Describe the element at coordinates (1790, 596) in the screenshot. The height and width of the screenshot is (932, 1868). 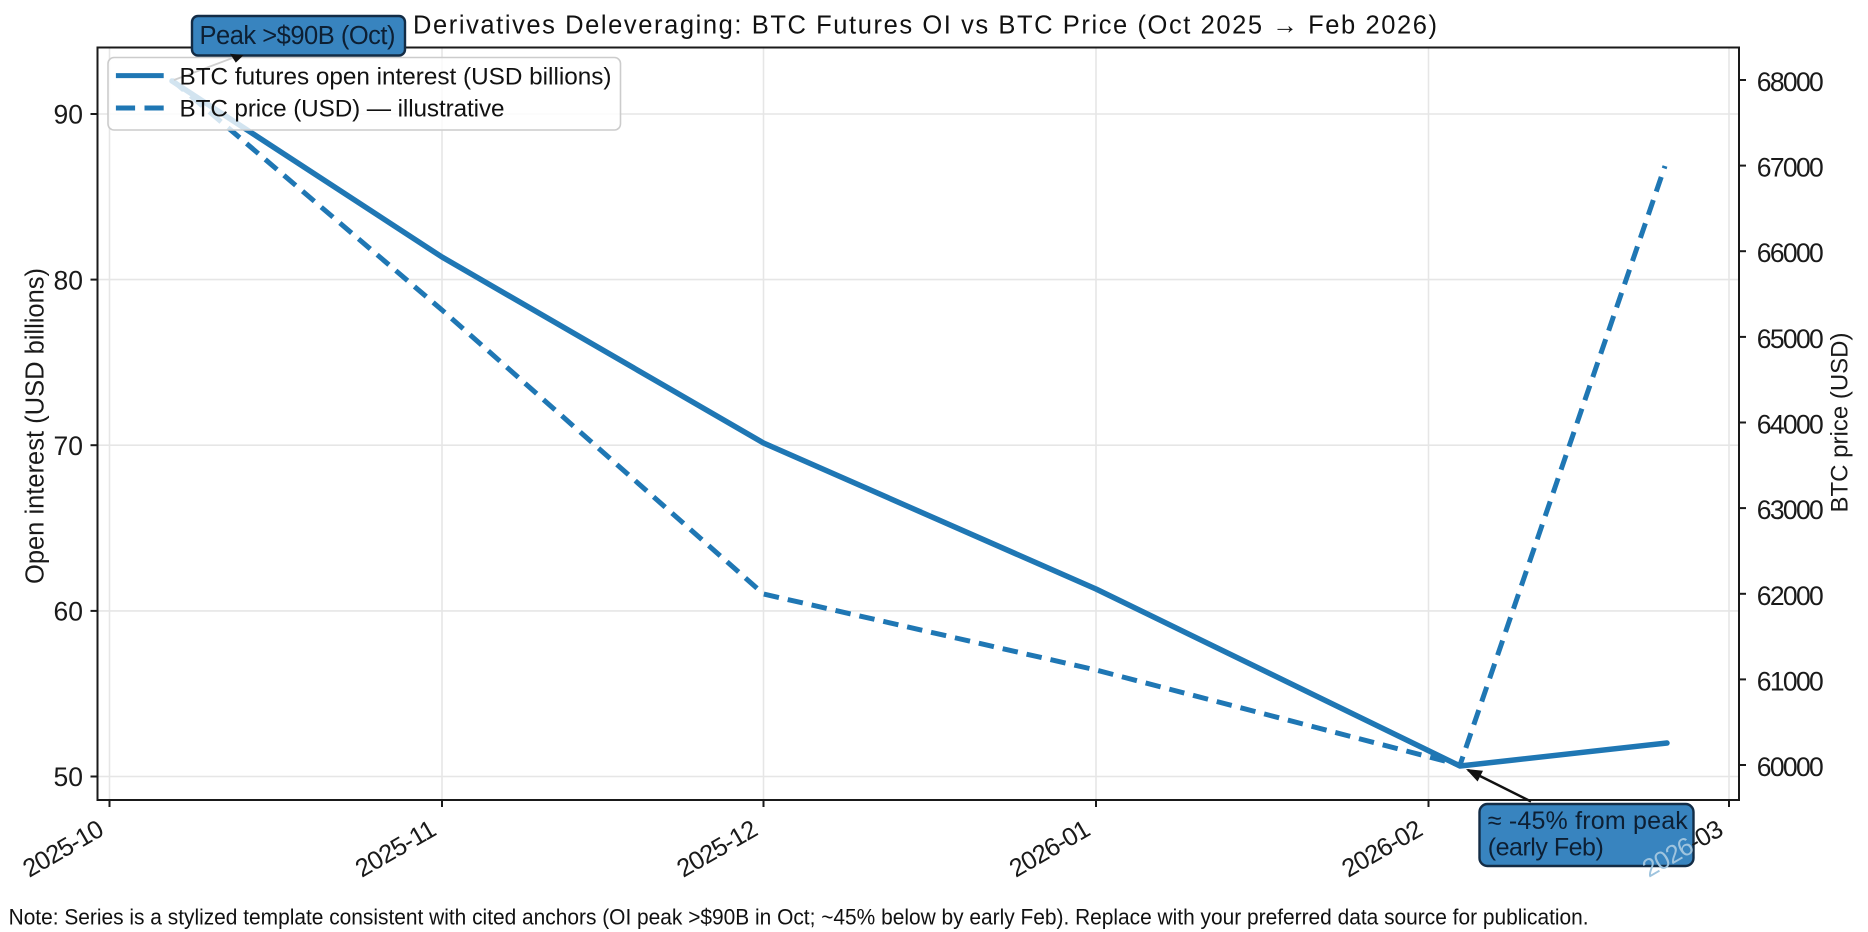
I see `svg-text: 62000` at that location.